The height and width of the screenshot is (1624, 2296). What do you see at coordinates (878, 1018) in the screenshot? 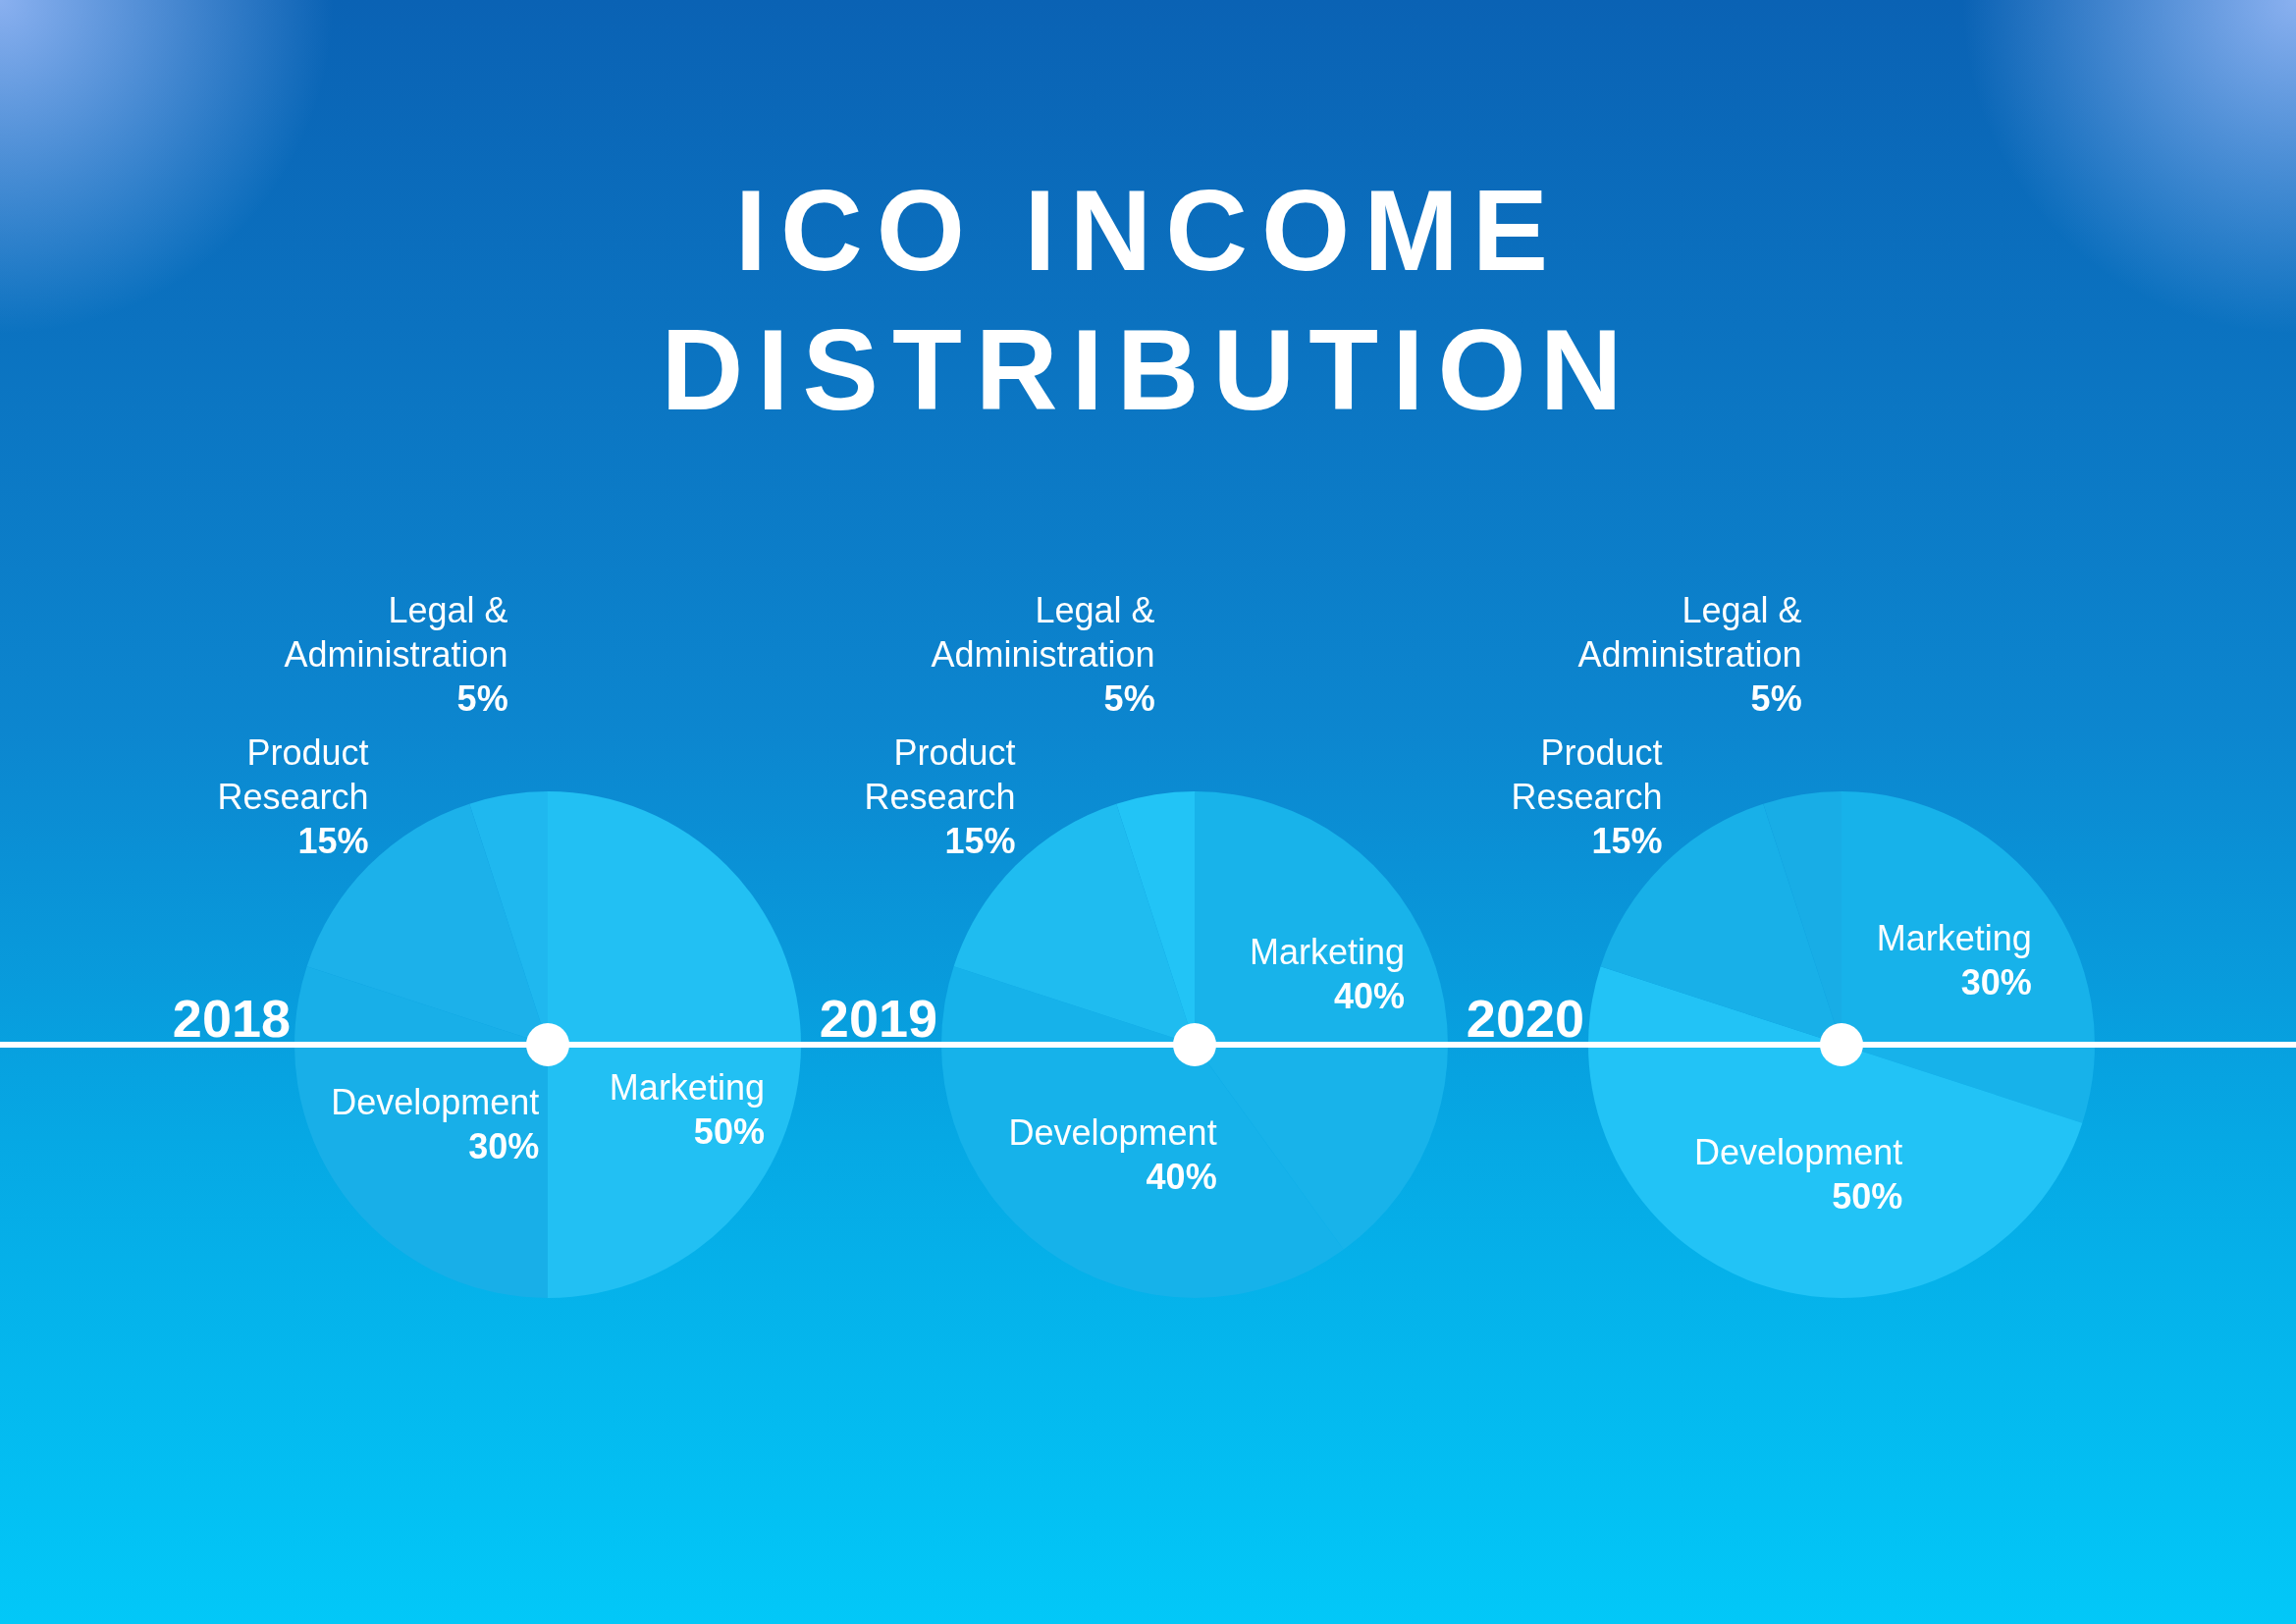
I see `text: 2019` at bounding box center [878, 1018].